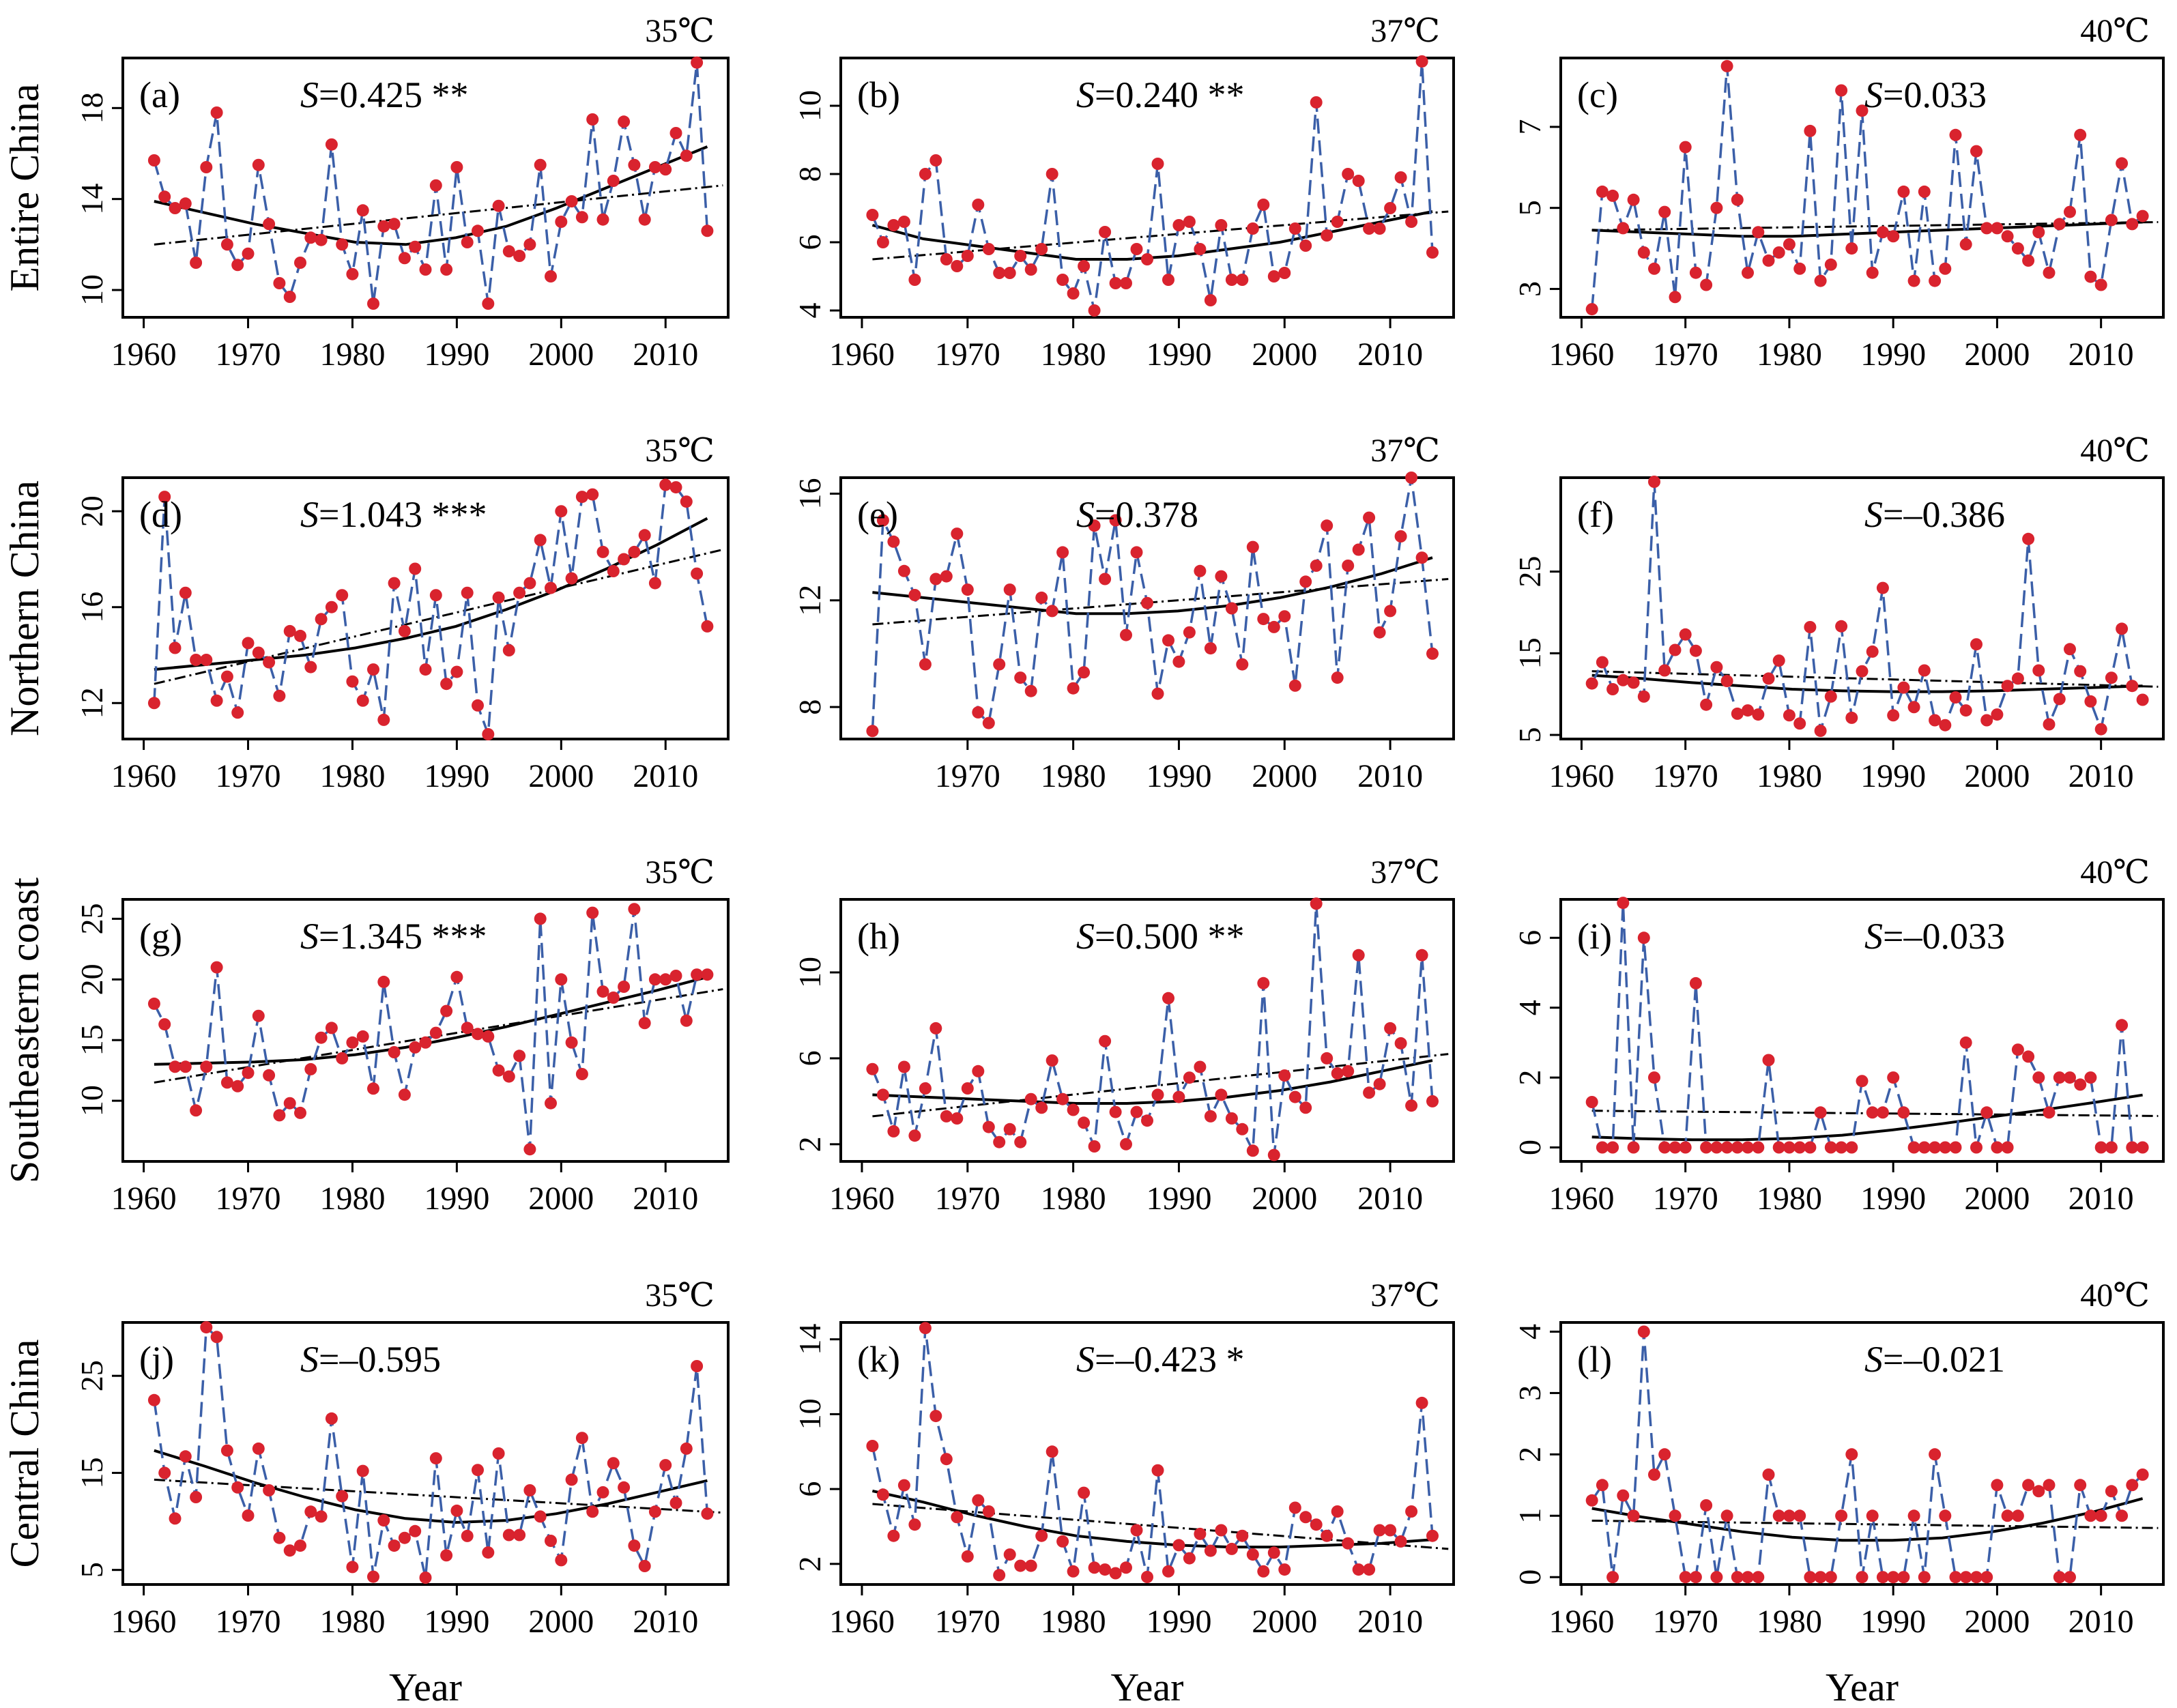 The width and height of the screenshot is (2177, 1708). Describe the element at coordinates (1595, 514) in the screenshot. I see `panel-label: (f)` at that location.